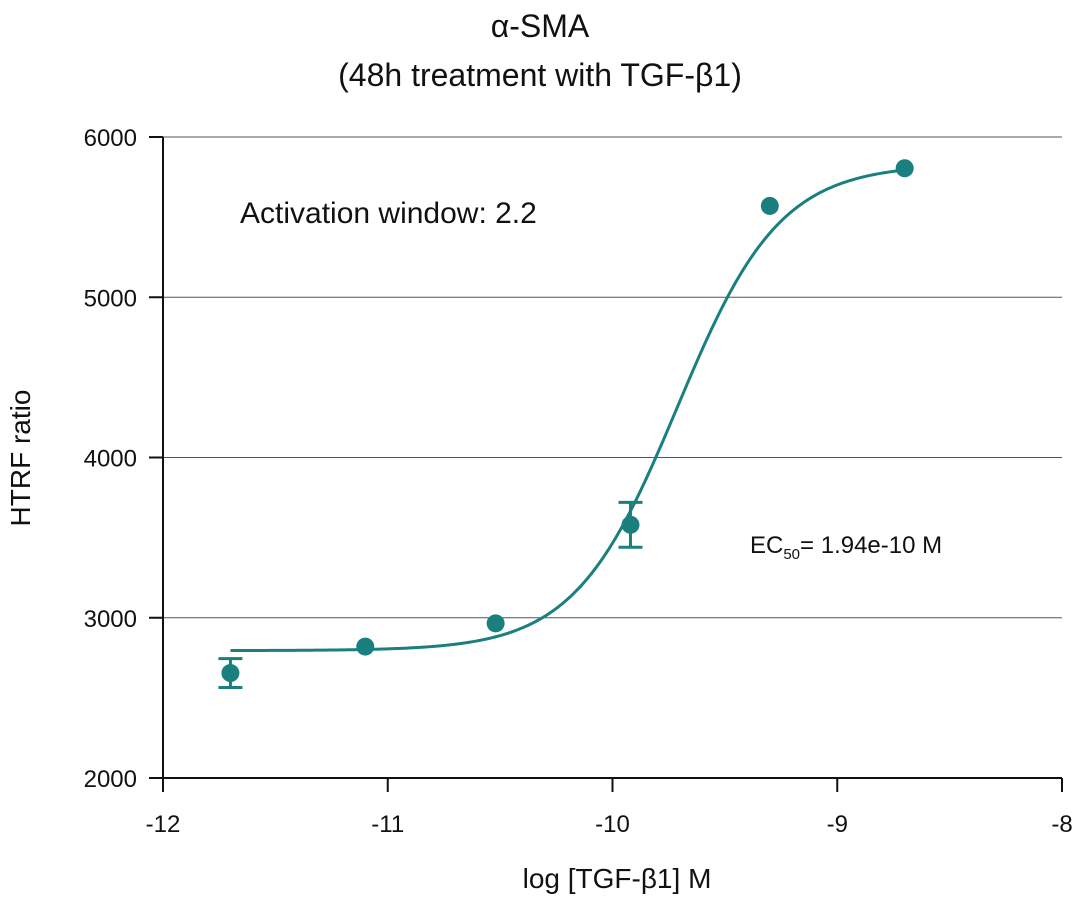 The width and height of the screenshot is (1080, 900). Describe the element at coordinates (20, 458) in the screenshot. I see `y-axis-title: HTRF ratio` at that location.